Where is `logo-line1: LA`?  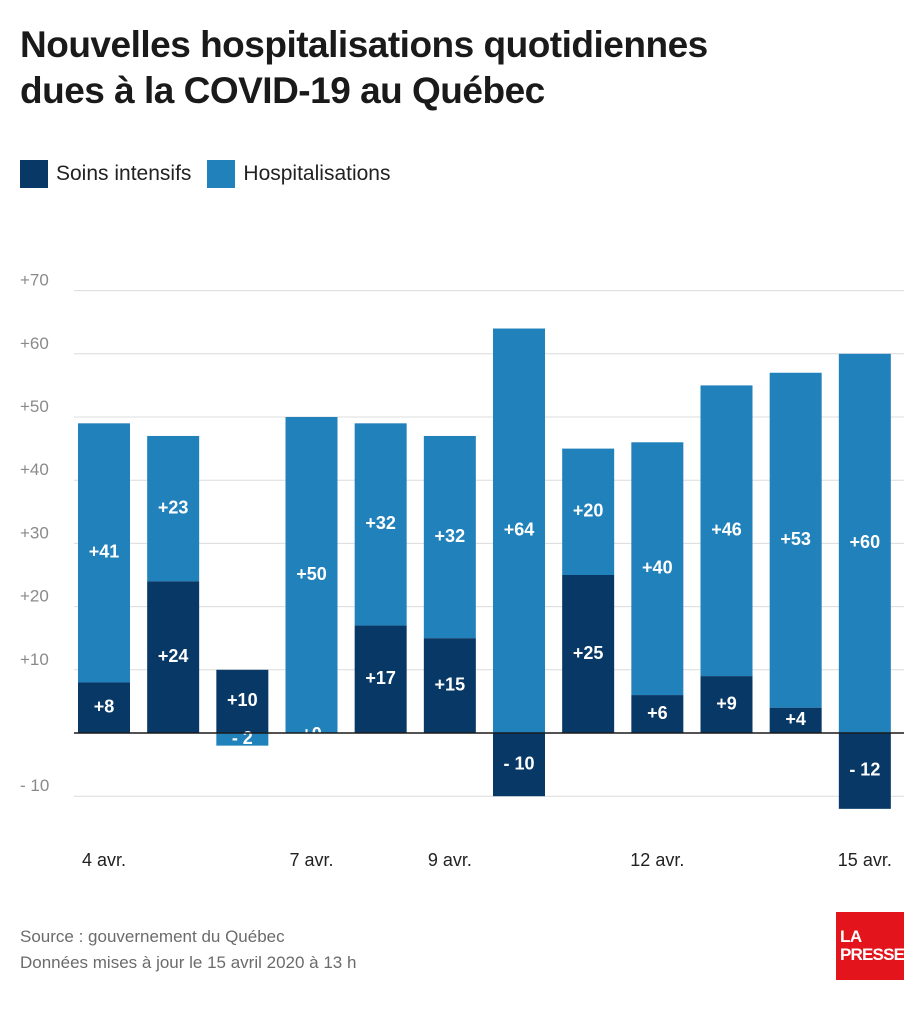
logo-line1: LA is located at coordinates (851, 936).